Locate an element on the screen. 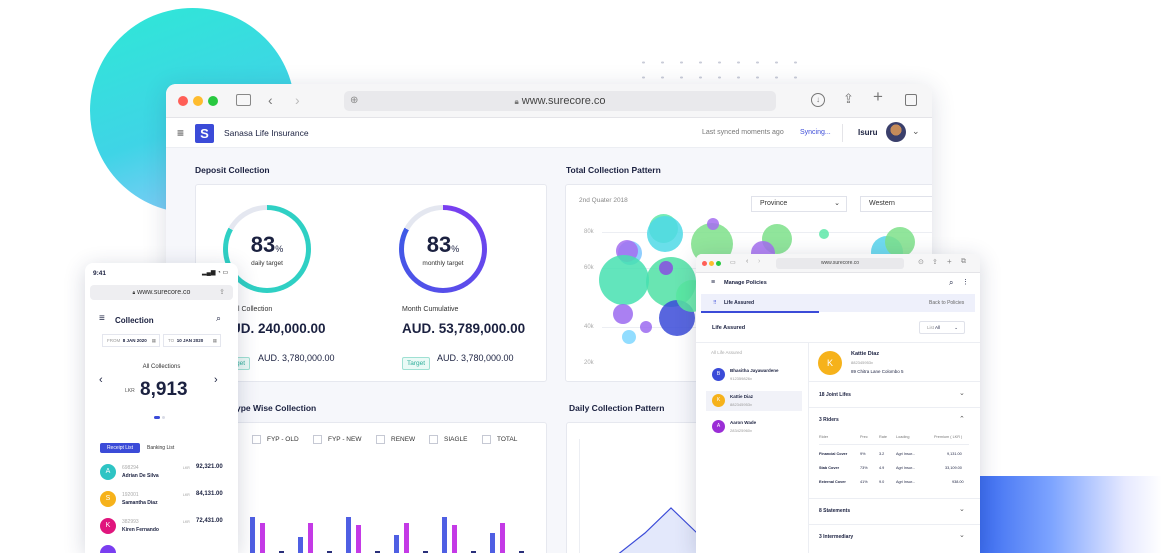 The height and width of the screenshot is (553, 1162). from-date-field: FROM 8 JAN 2020 ▦ is located at coordinates (131, 340).